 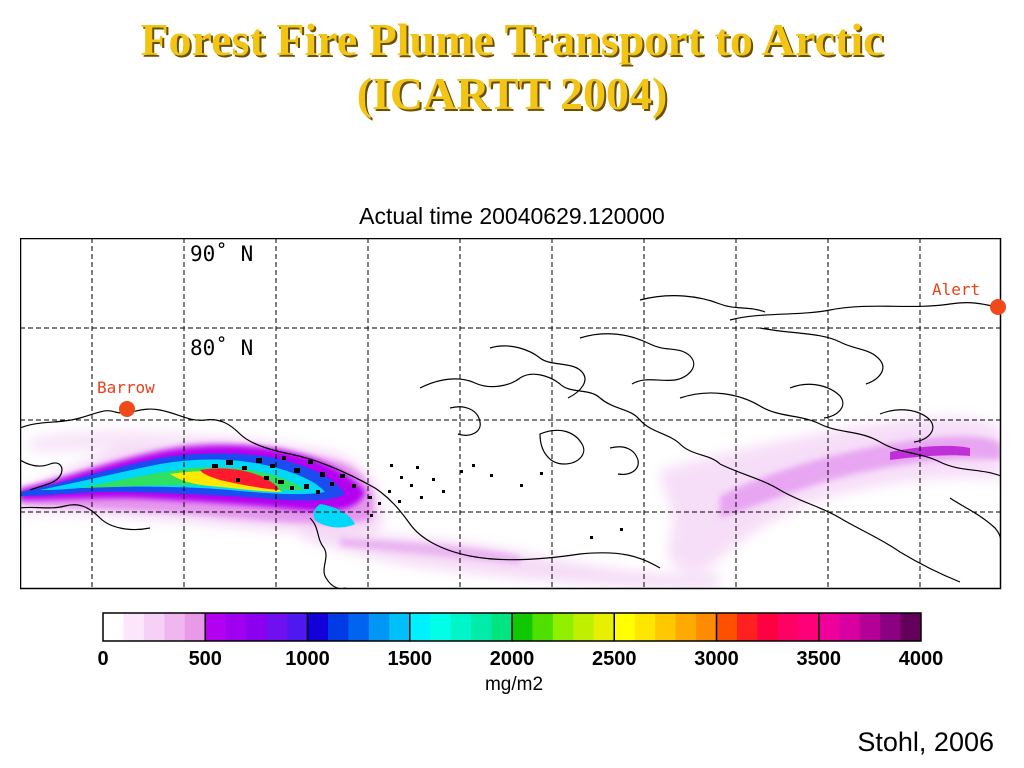 I want to click on site-label-alert: Alert, so click(x=956, y=289).